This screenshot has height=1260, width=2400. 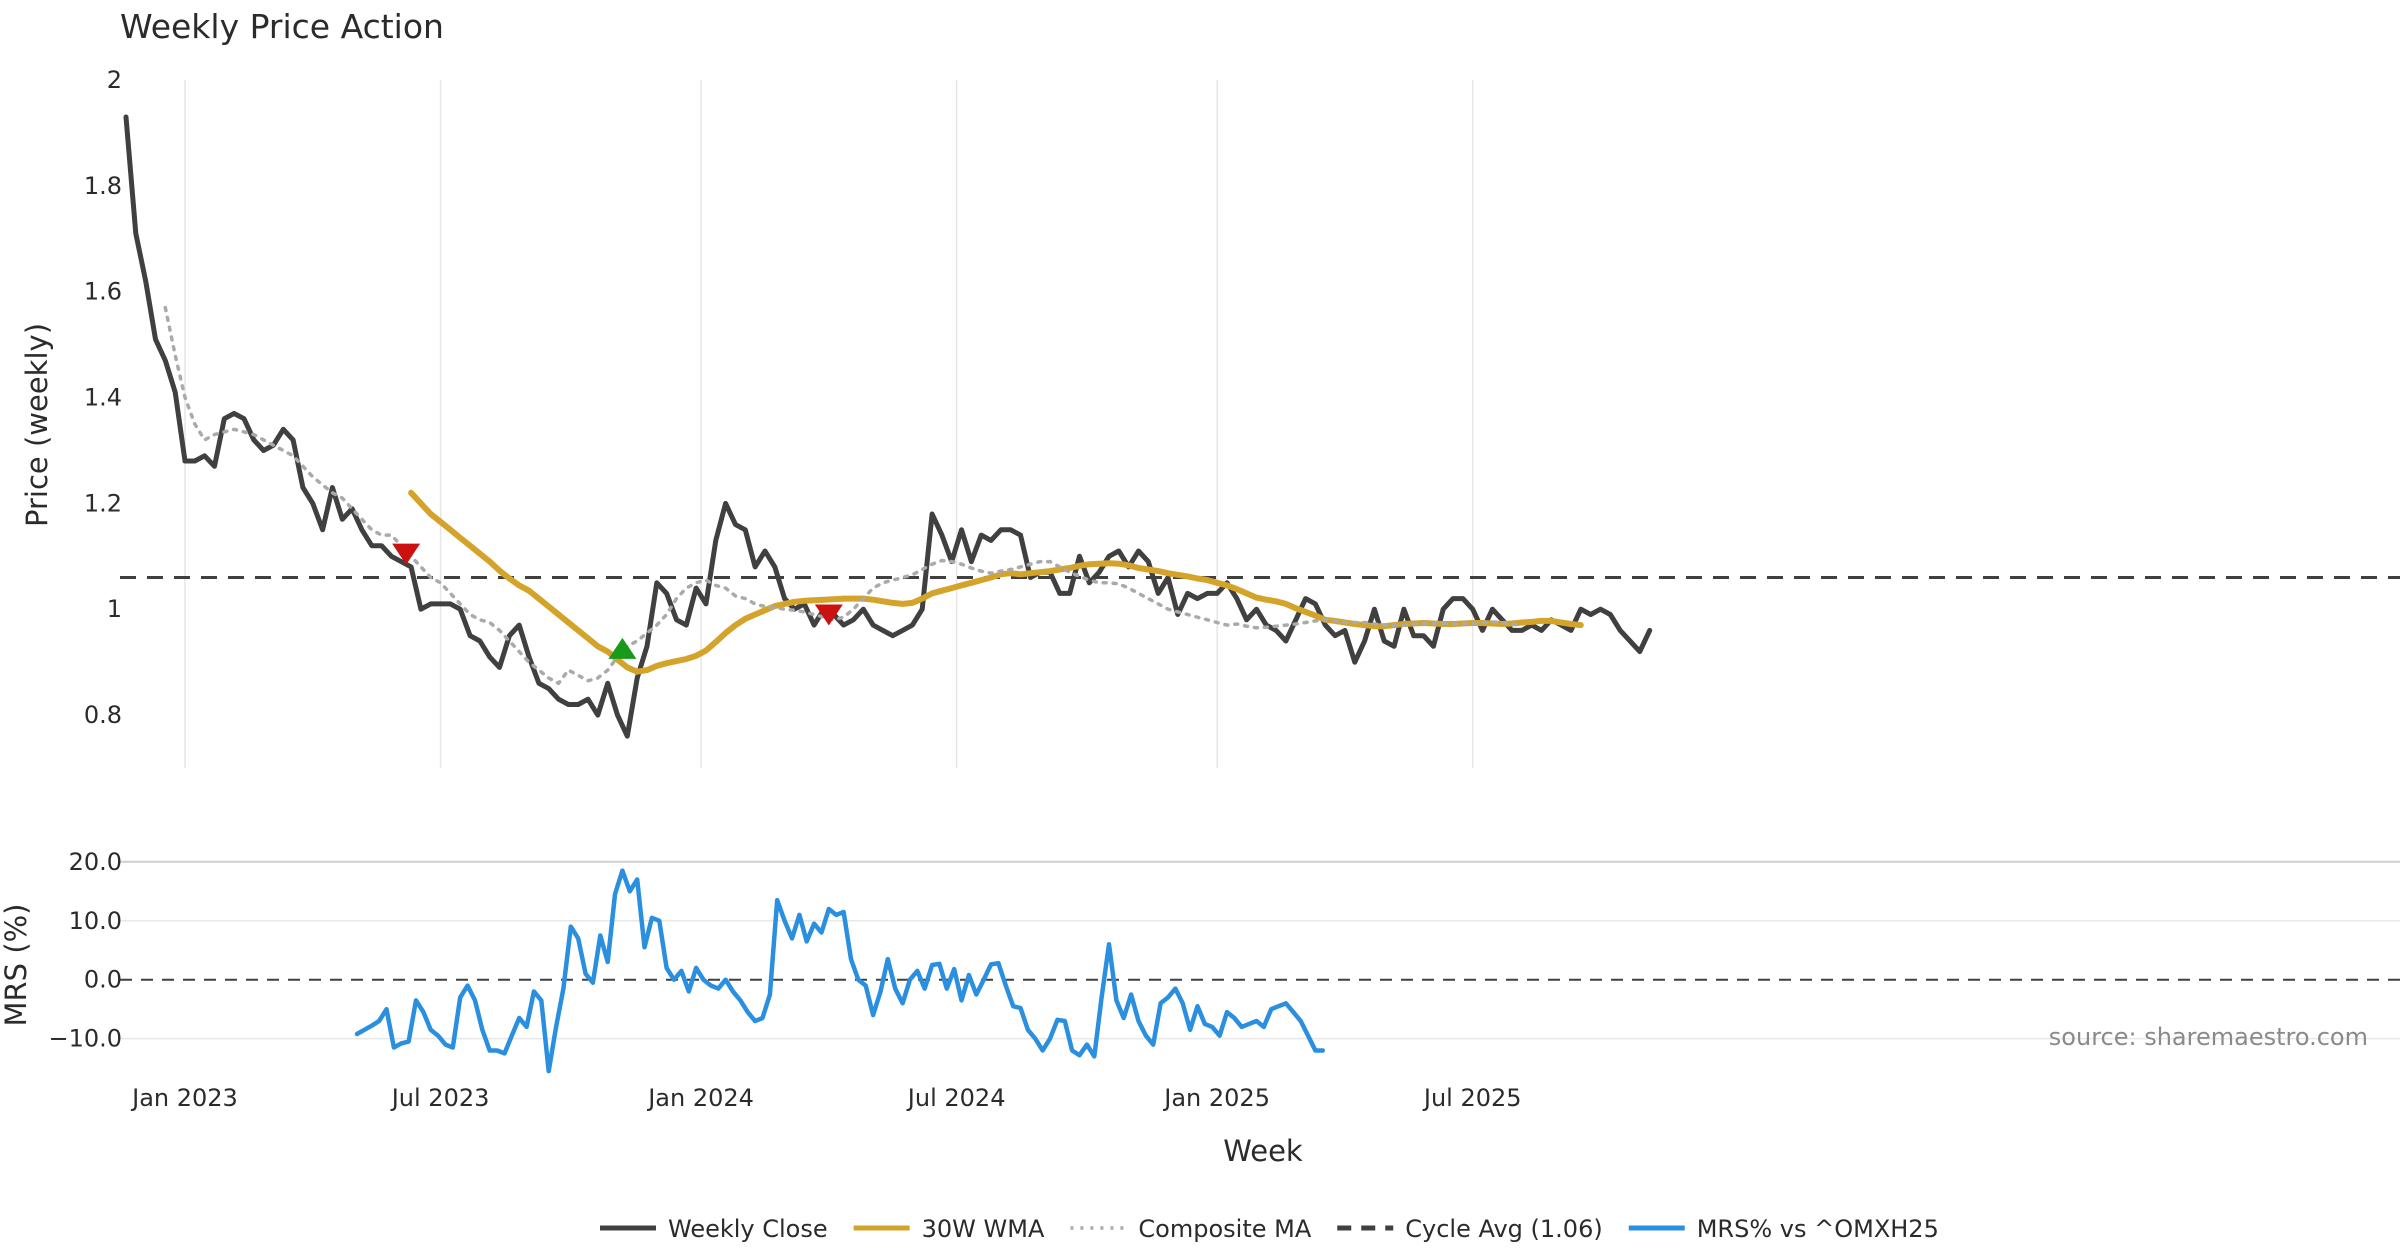 What do you see at coordinates (1263, 1151) in the screenshot?
I see `x-axis-label: Week` at bounding box center [1263, 1151].